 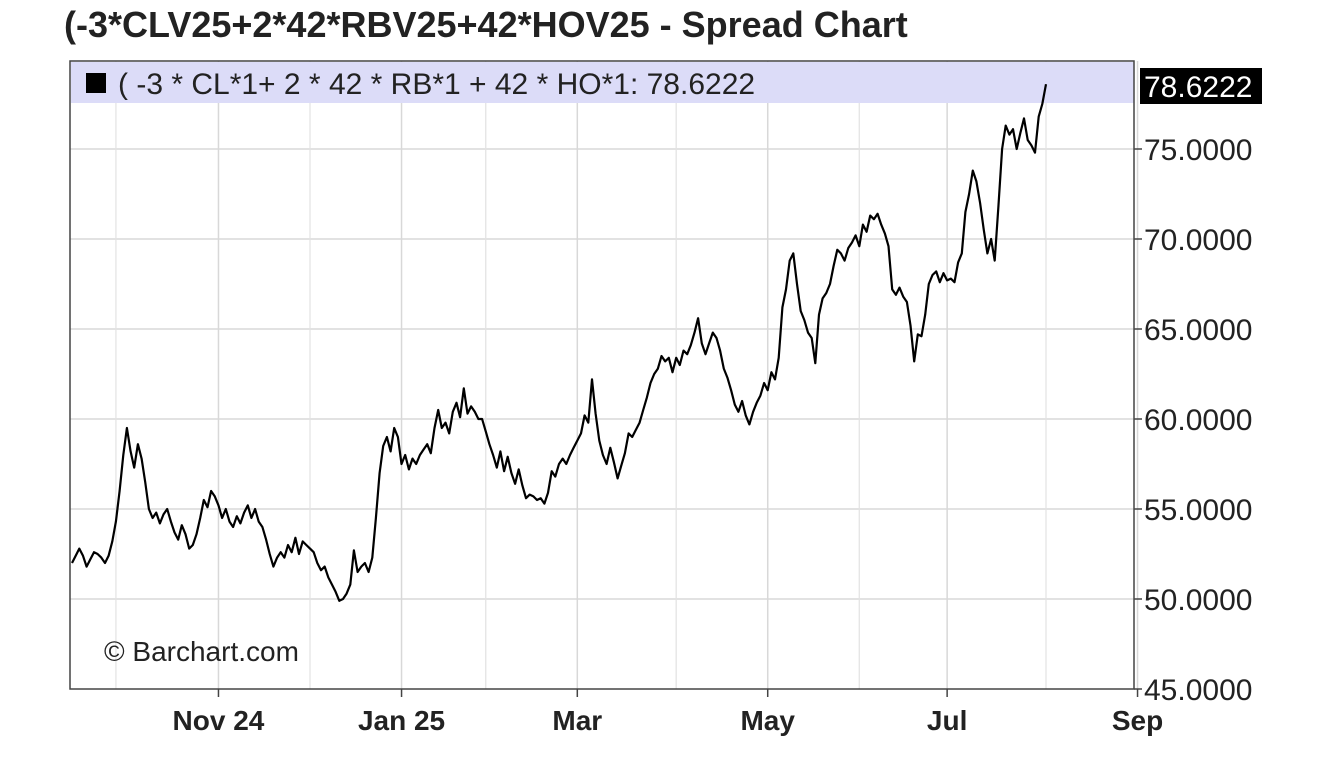 What do you see at coordinates (1137, 720) in the screenshot?
I see `x-tick-label: Sep` at bounding box center [1137, 720].